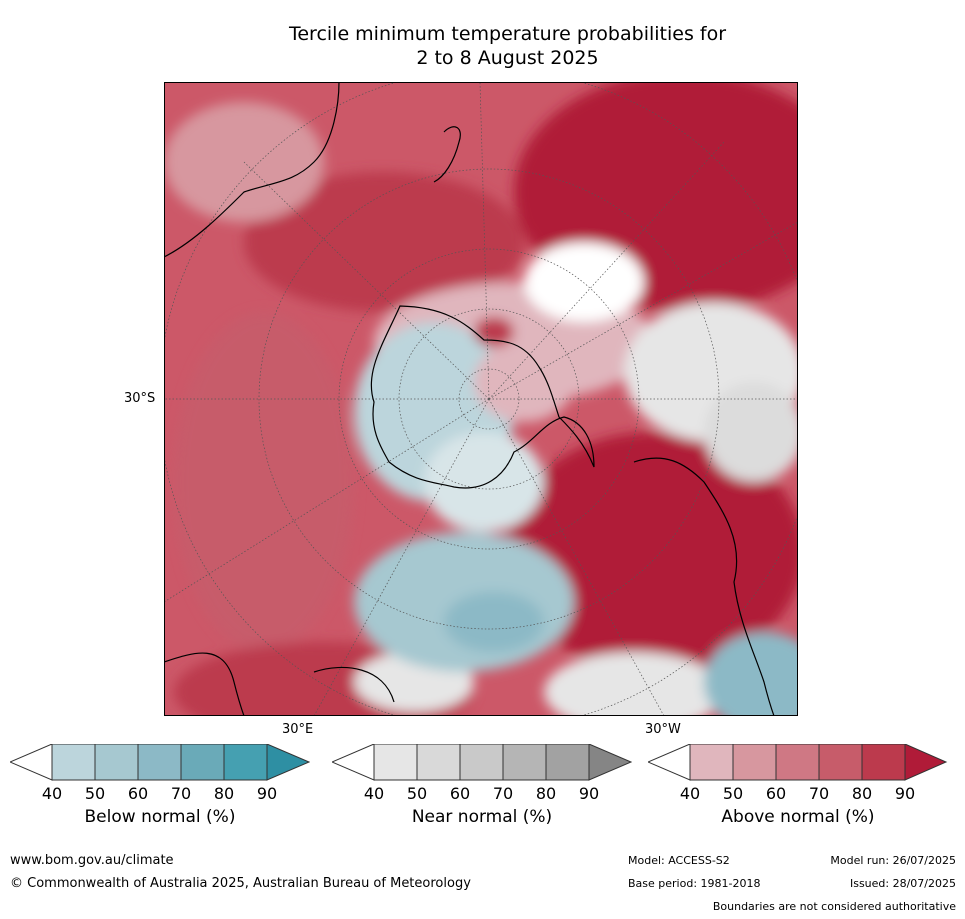 This screenshot has width=965, height=919. I want to click on lon-label-30e: 30°E, so click(298, 729).